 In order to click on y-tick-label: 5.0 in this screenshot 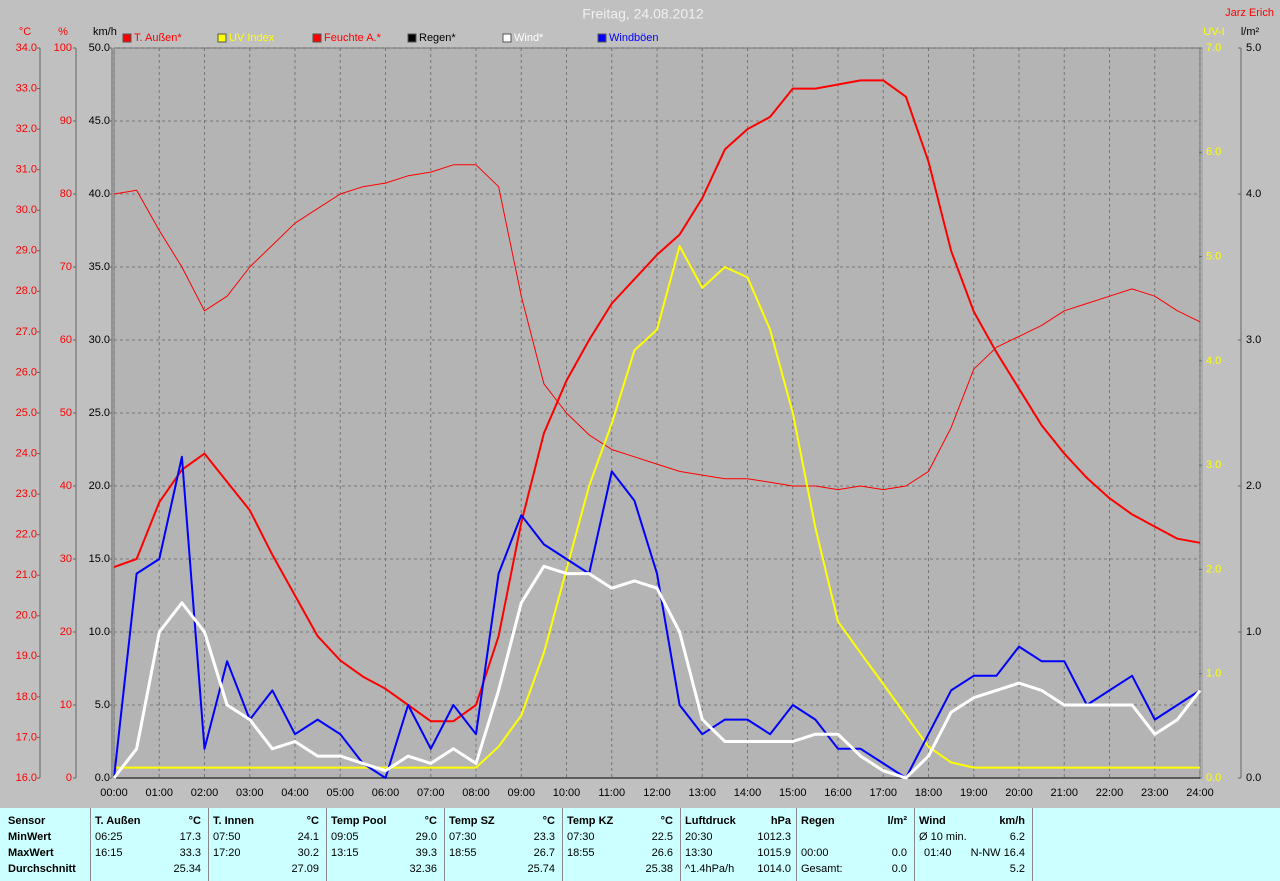, I will do `click(1253, 48)`.